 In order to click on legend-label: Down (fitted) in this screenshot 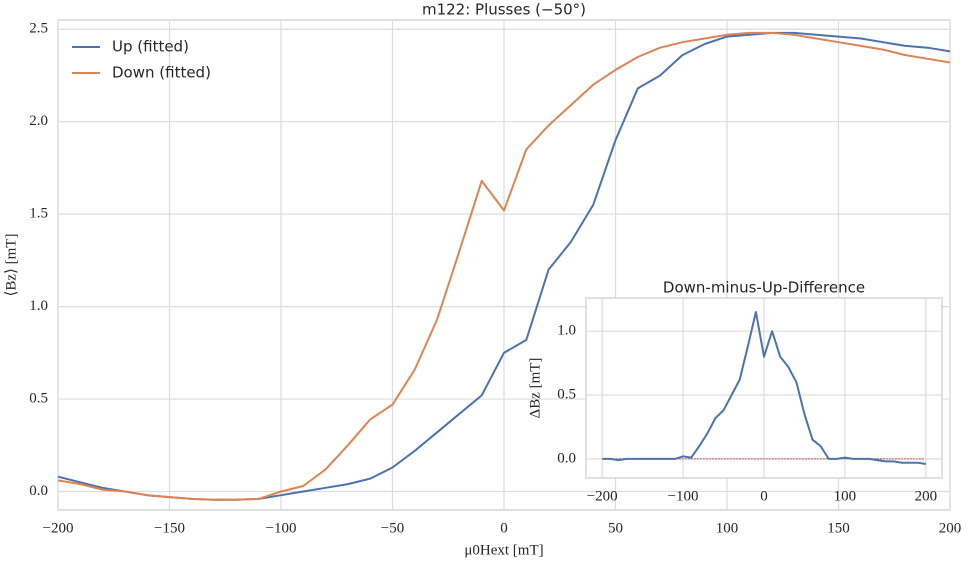, I will do `click(161, 73)`.